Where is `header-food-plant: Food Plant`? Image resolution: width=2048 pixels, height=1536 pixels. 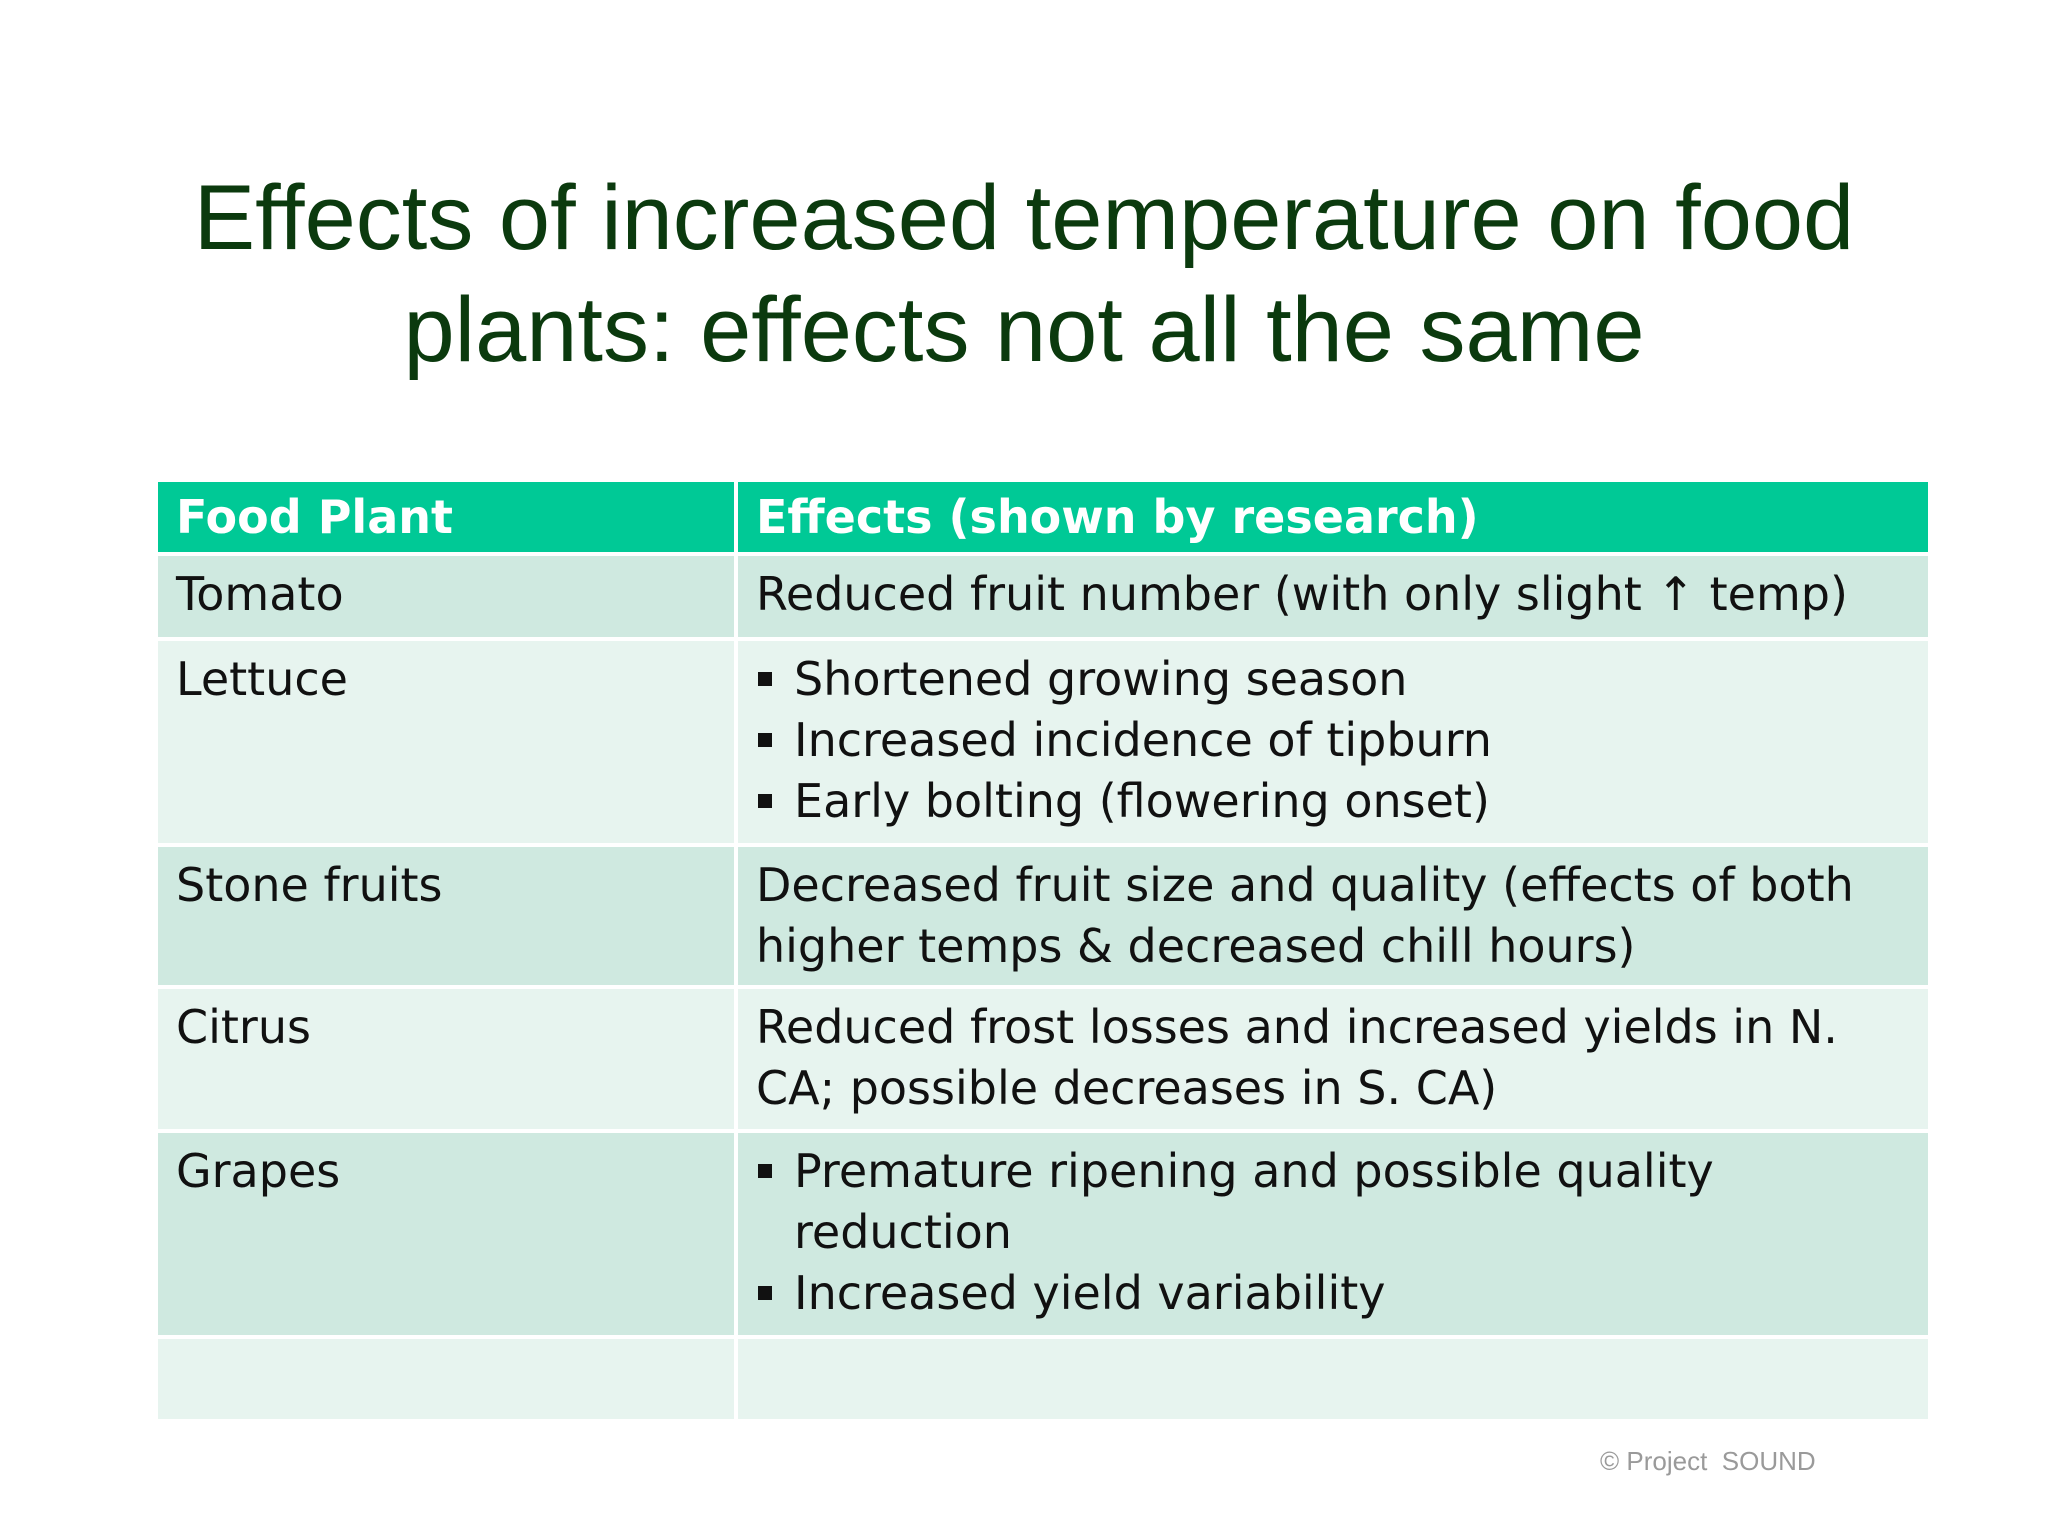 header-food-plant: Food Plant is located at coordinates (446, 517).